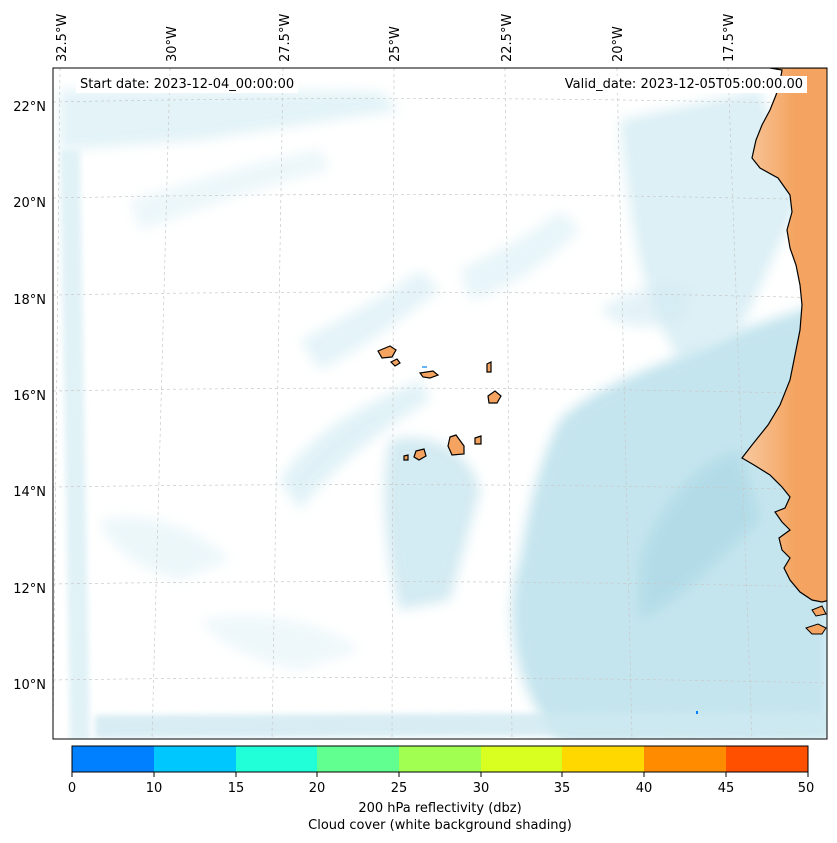 Image resolution: width=837 pixels, height=843 pixels. I want to click on colorbar-tick-label: 15, so click(236, 788).